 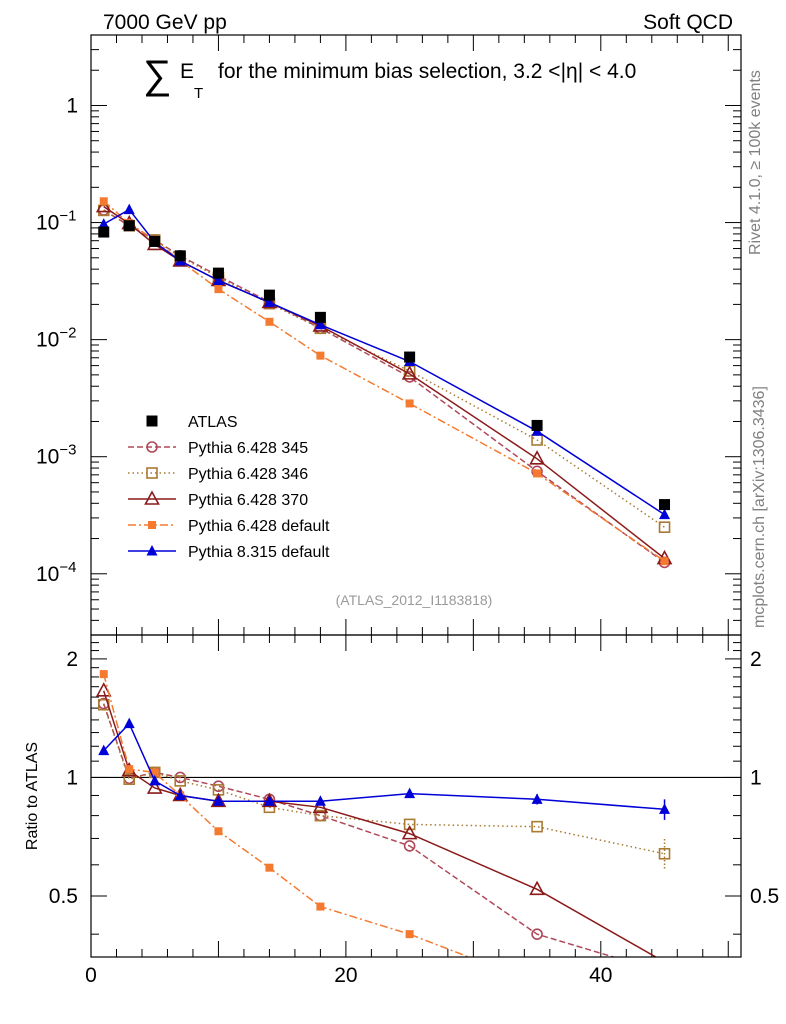 I want to click on analysis-id: (ATLAS_2012_I1183818), so click(x=414, y=600).